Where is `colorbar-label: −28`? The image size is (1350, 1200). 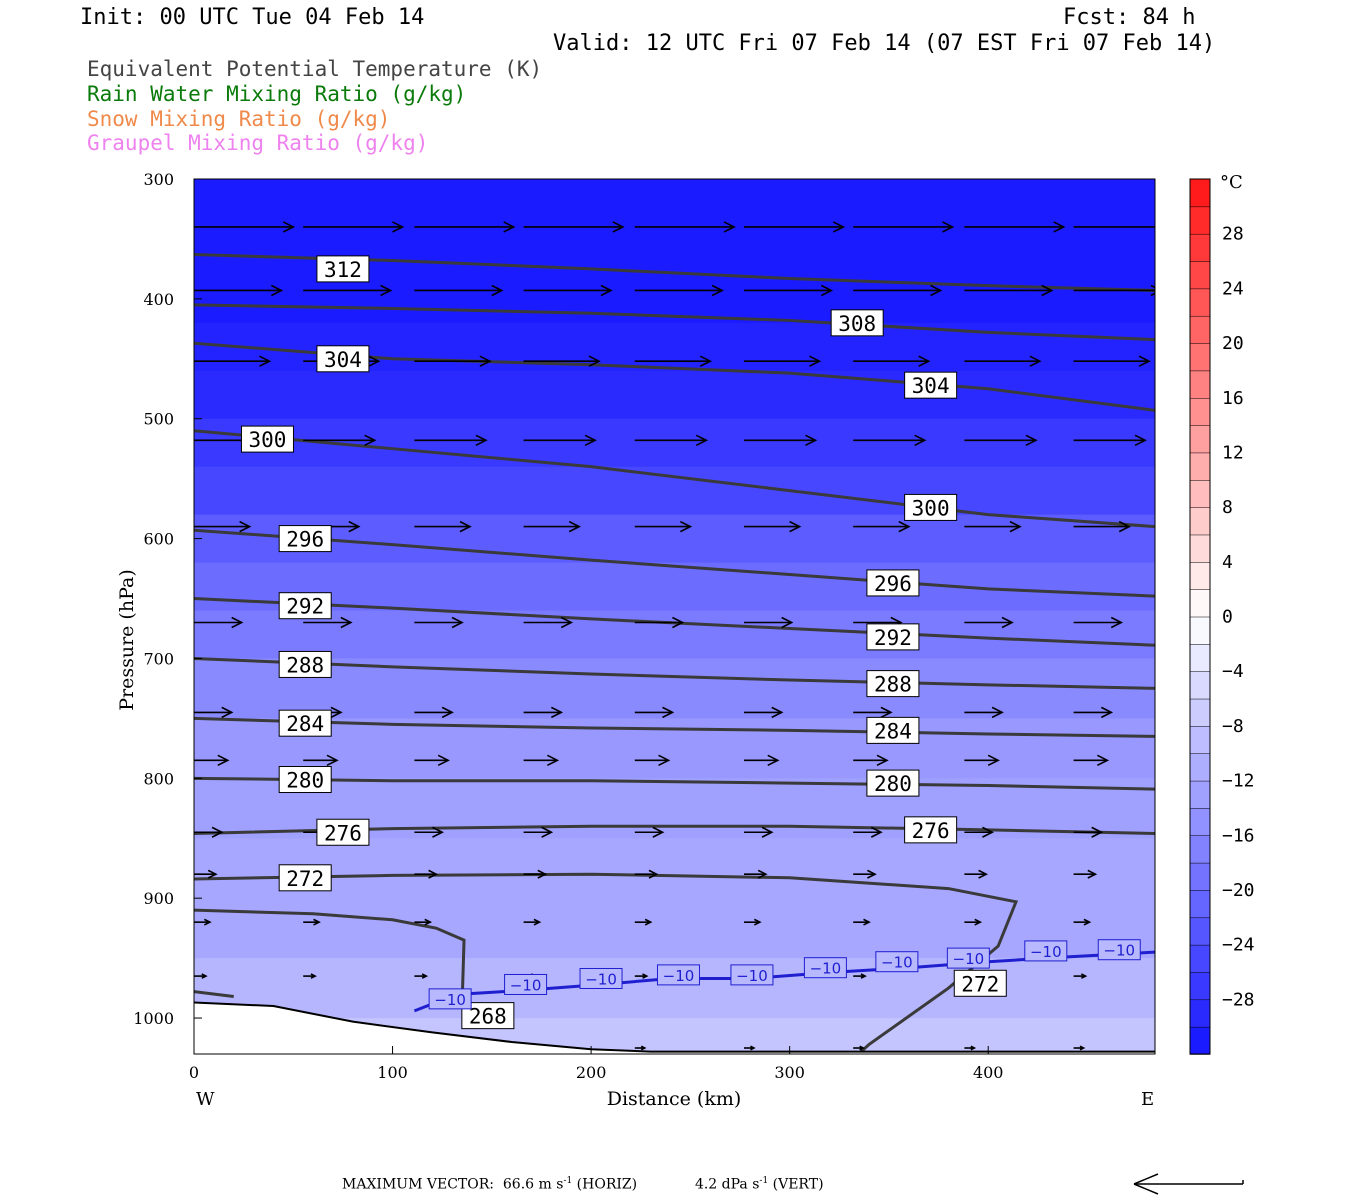
colorbar-label: −28 is located at coordinates (1238, 999).